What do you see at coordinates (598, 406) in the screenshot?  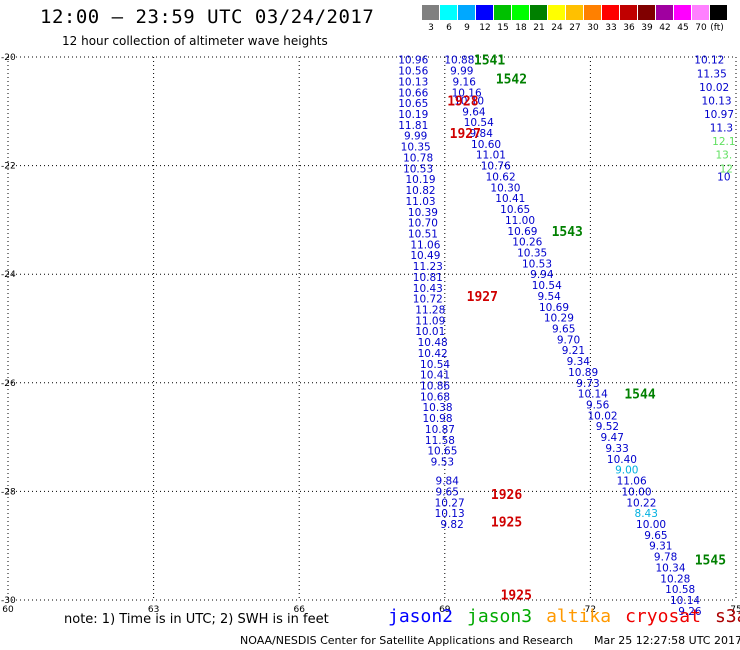 I see `wave-height-point: 9.56` at bounding box center [598, 406].